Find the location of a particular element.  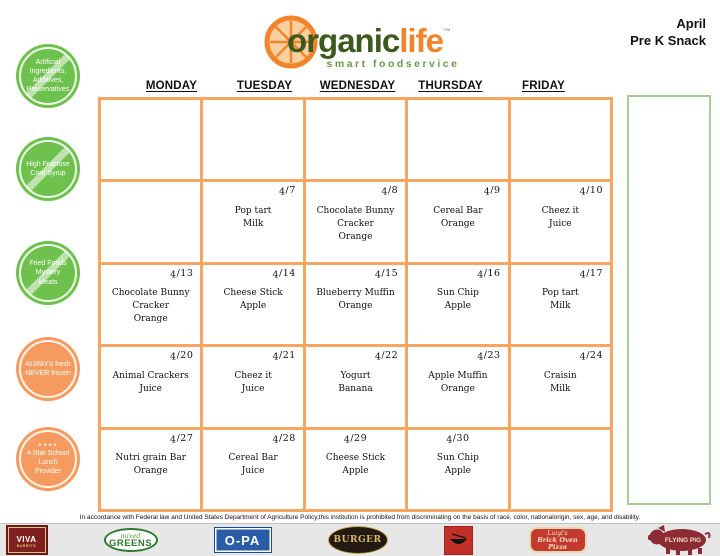

calendar-cell: 4/9 Cereal Bar Orange is located at coordinates (459, 223).